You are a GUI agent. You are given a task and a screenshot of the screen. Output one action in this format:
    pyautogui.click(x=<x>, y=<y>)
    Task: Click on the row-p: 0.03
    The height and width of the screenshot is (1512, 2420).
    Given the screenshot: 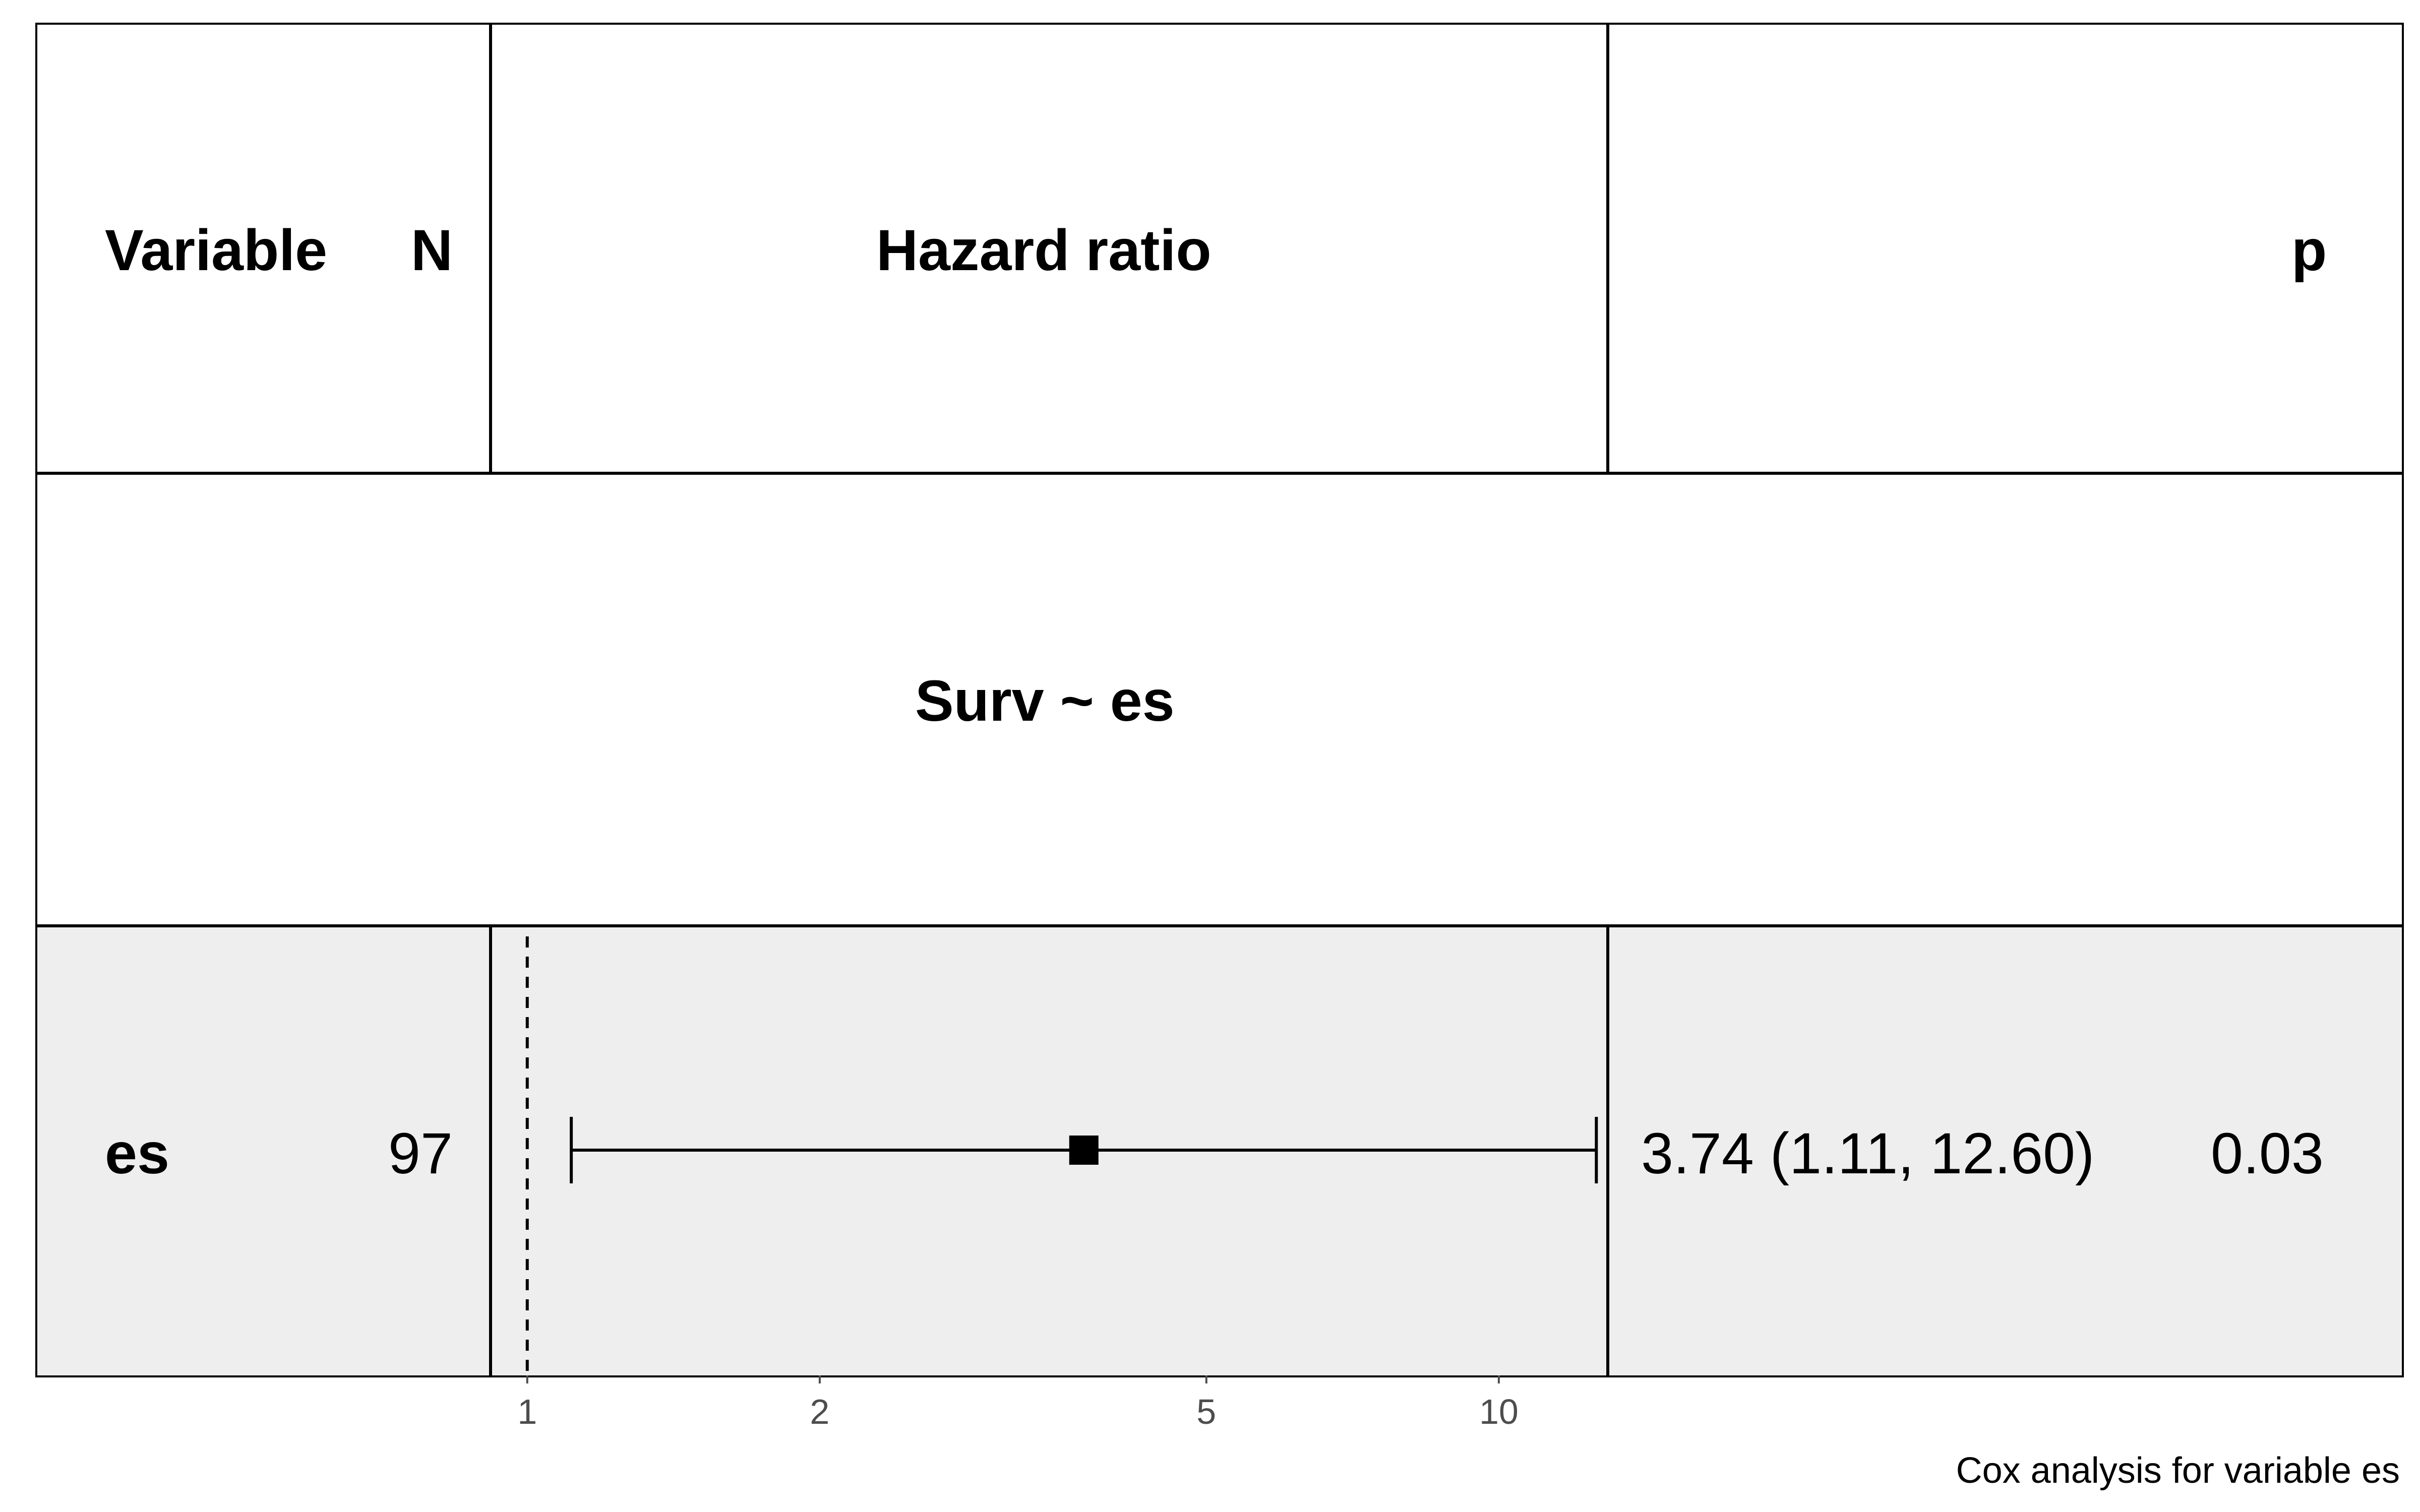 What is the action you would take?
    pyautogui.click(x=2267, y=1153)
    